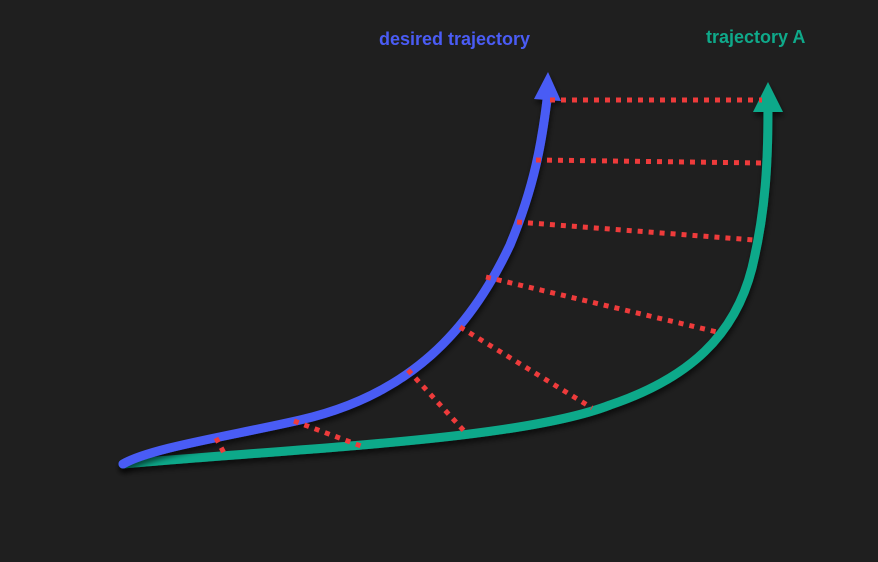 The width and height of the screenshot is (878, 562). Describe the element at coordinates (756, 37) in the screenshot. I see `trajectory-a-label: trajectory A` at that location.